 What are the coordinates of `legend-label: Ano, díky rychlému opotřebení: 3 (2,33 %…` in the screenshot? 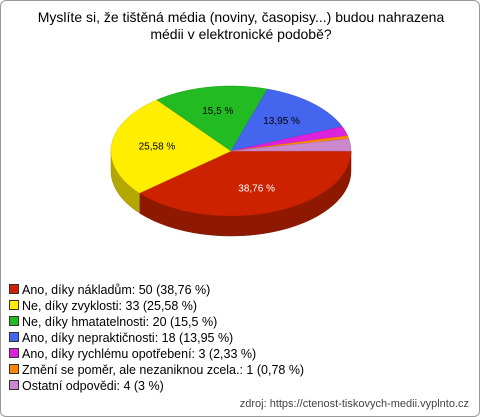 It's located at (139, 354).